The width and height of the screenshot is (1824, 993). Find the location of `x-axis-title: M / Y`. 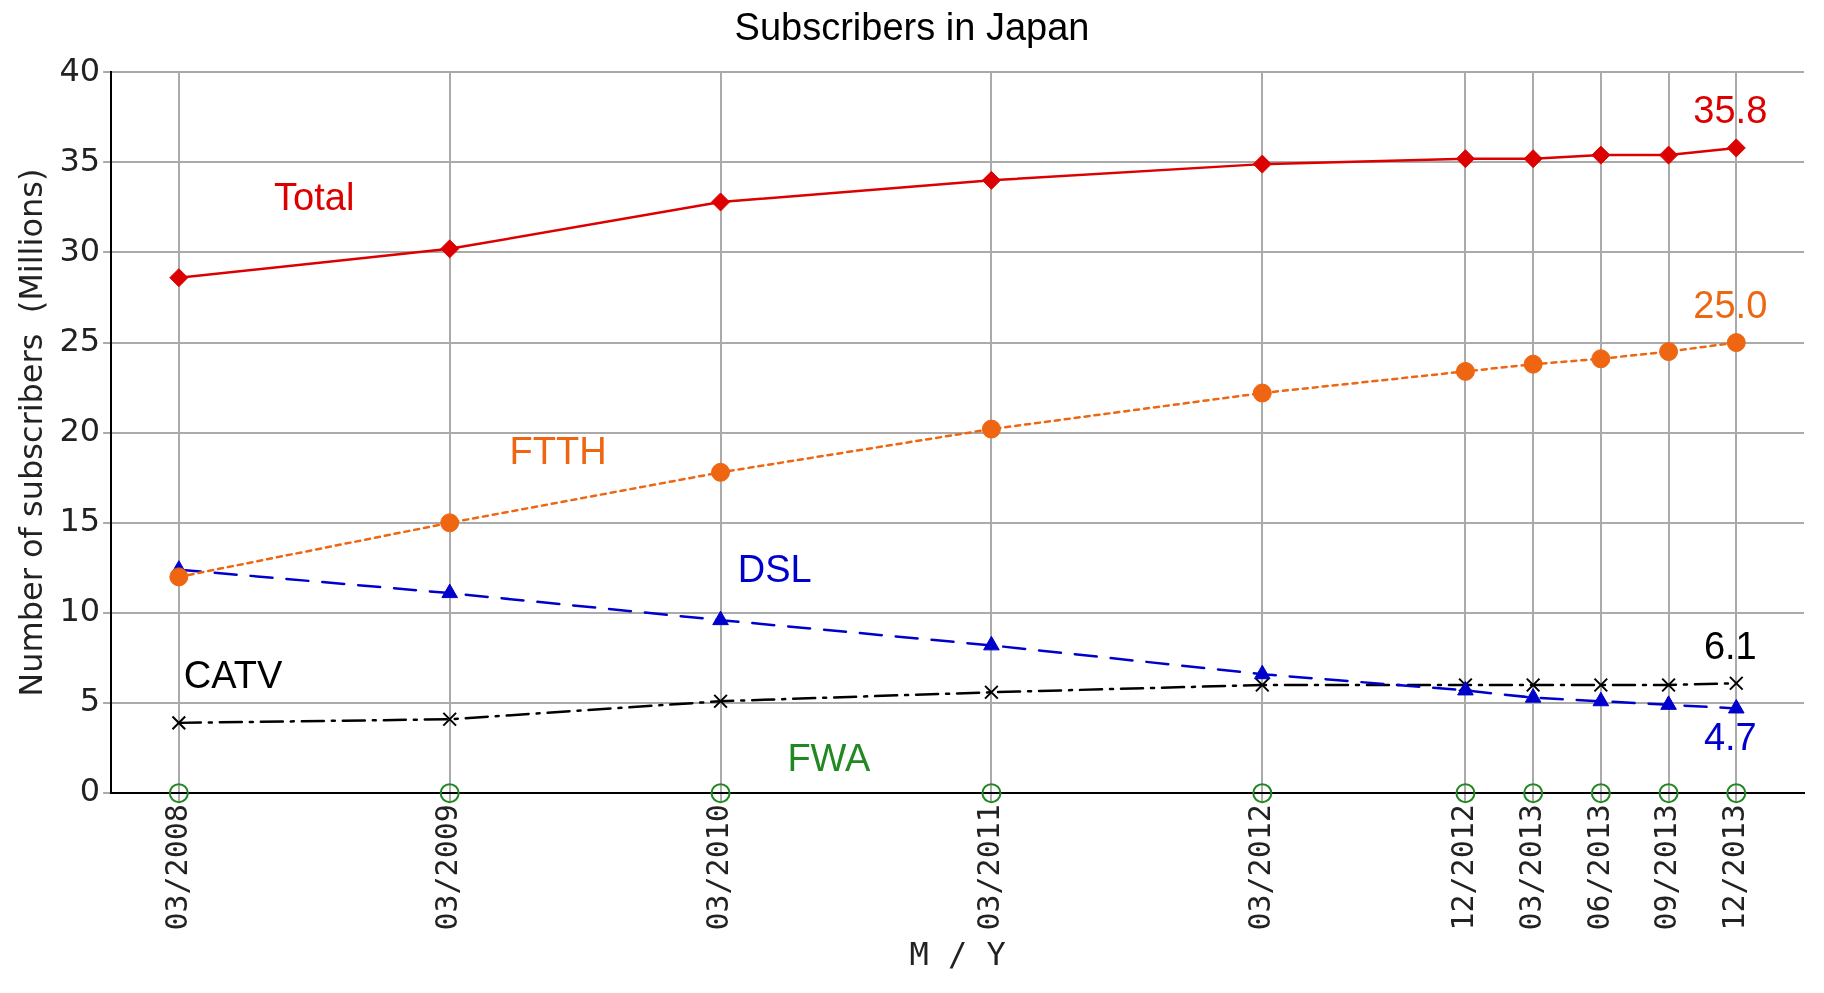

x-axis-title: M / Y is located at coordinates (957, 954).